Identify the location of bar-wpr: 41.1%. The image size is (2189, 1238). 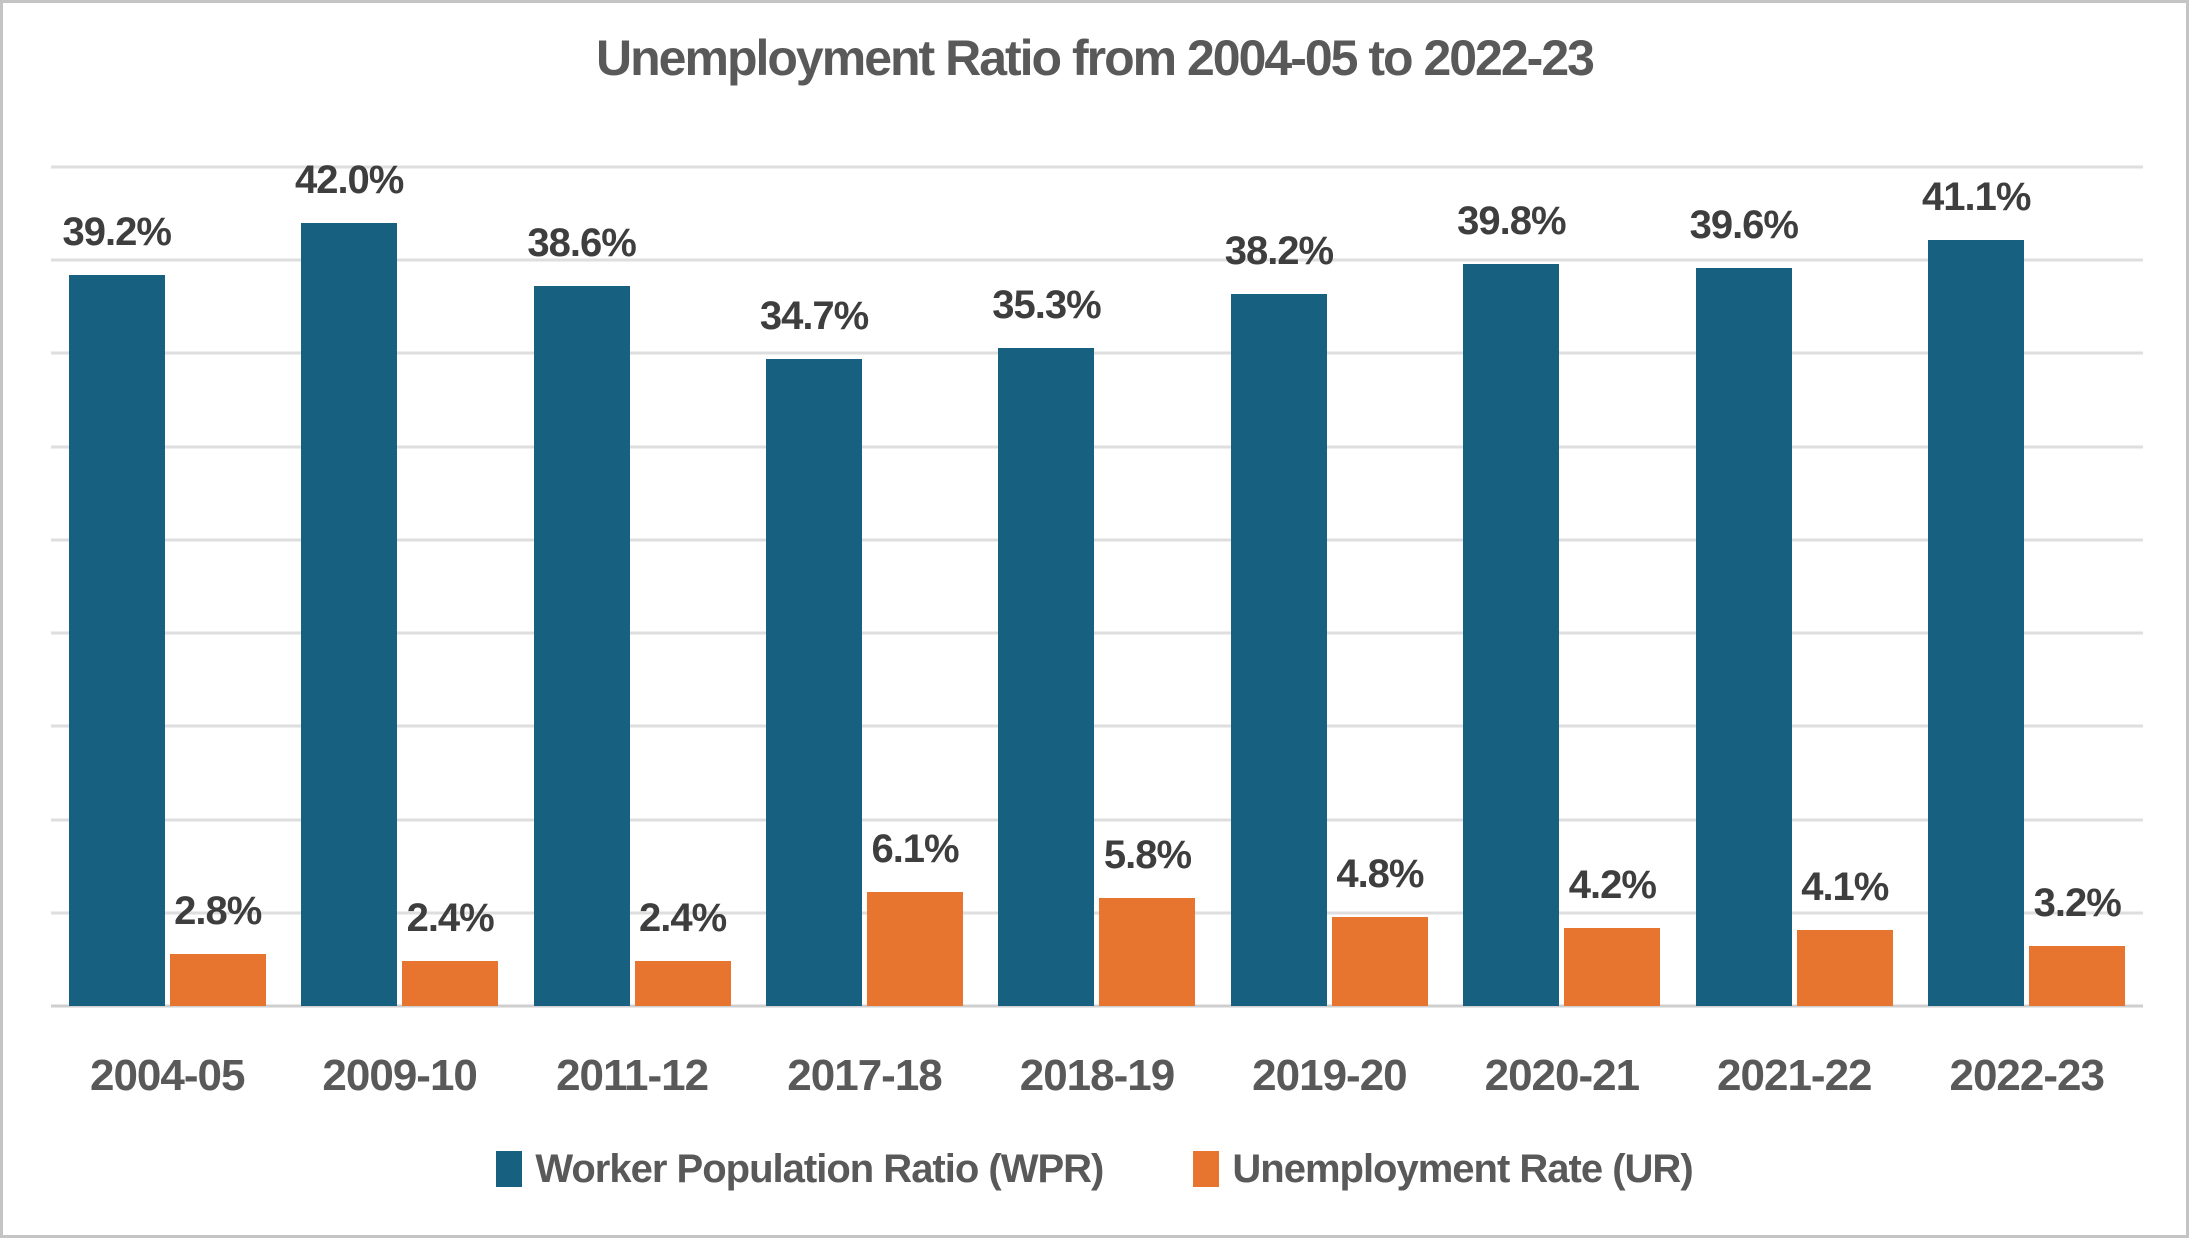
(1976, 590).